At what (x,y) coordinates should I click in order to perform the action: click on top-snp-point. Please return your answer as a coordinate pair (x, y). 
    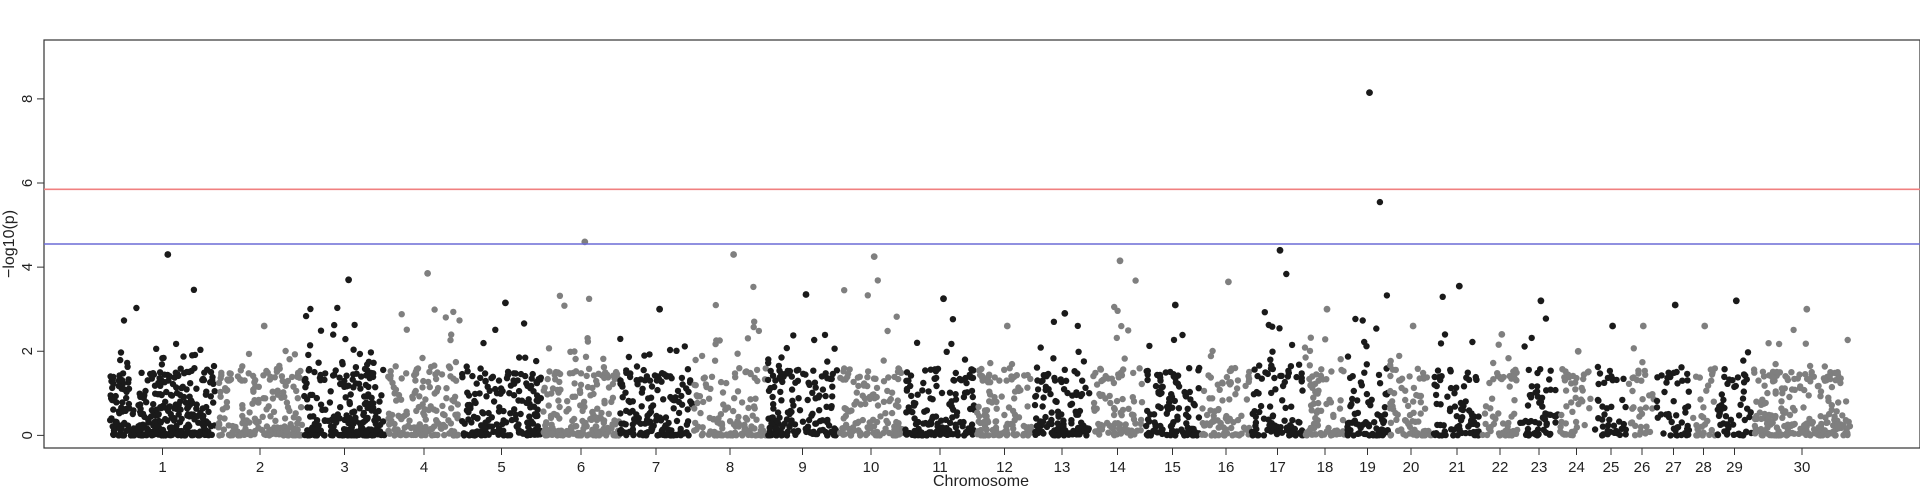
    Looking at the image, I should click on (1807, 309).